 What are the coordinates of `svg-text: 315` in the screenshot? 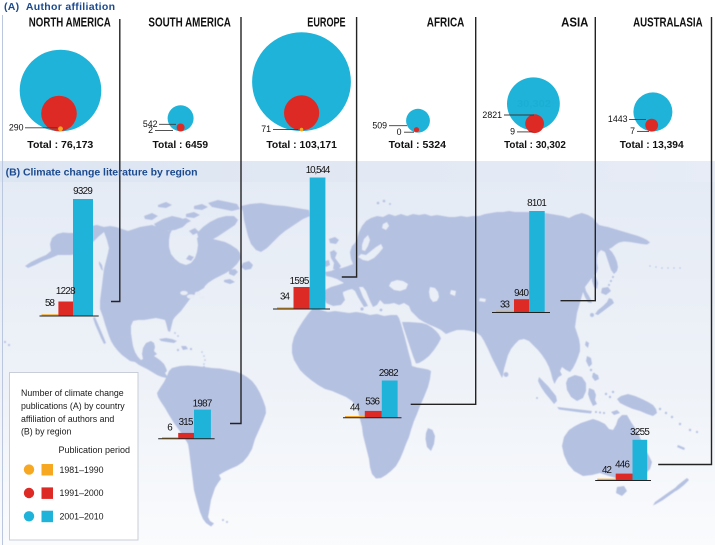 It's located at (186, 422).